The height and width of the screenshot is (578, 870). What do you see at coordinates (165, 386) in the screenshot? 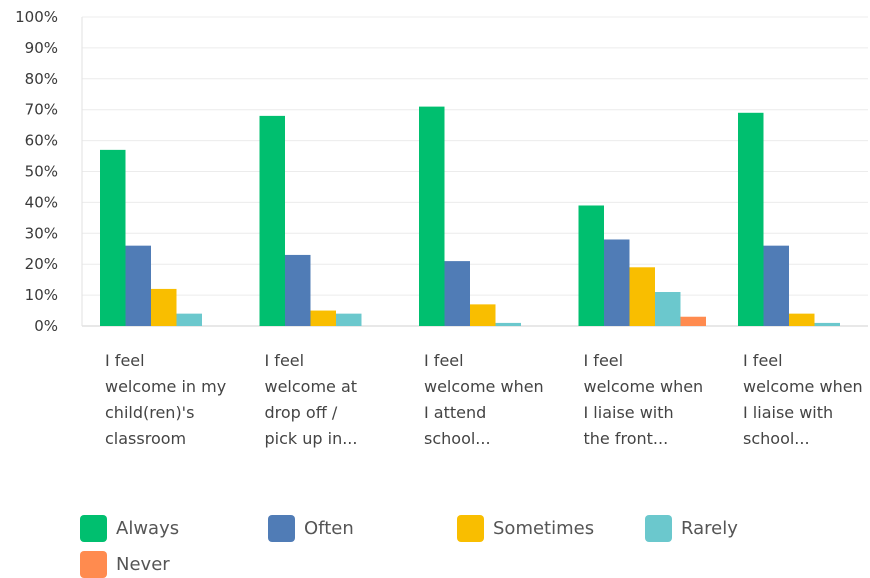
I see `x-category-label-line: welcome in my` at bounding box center [165, 386].